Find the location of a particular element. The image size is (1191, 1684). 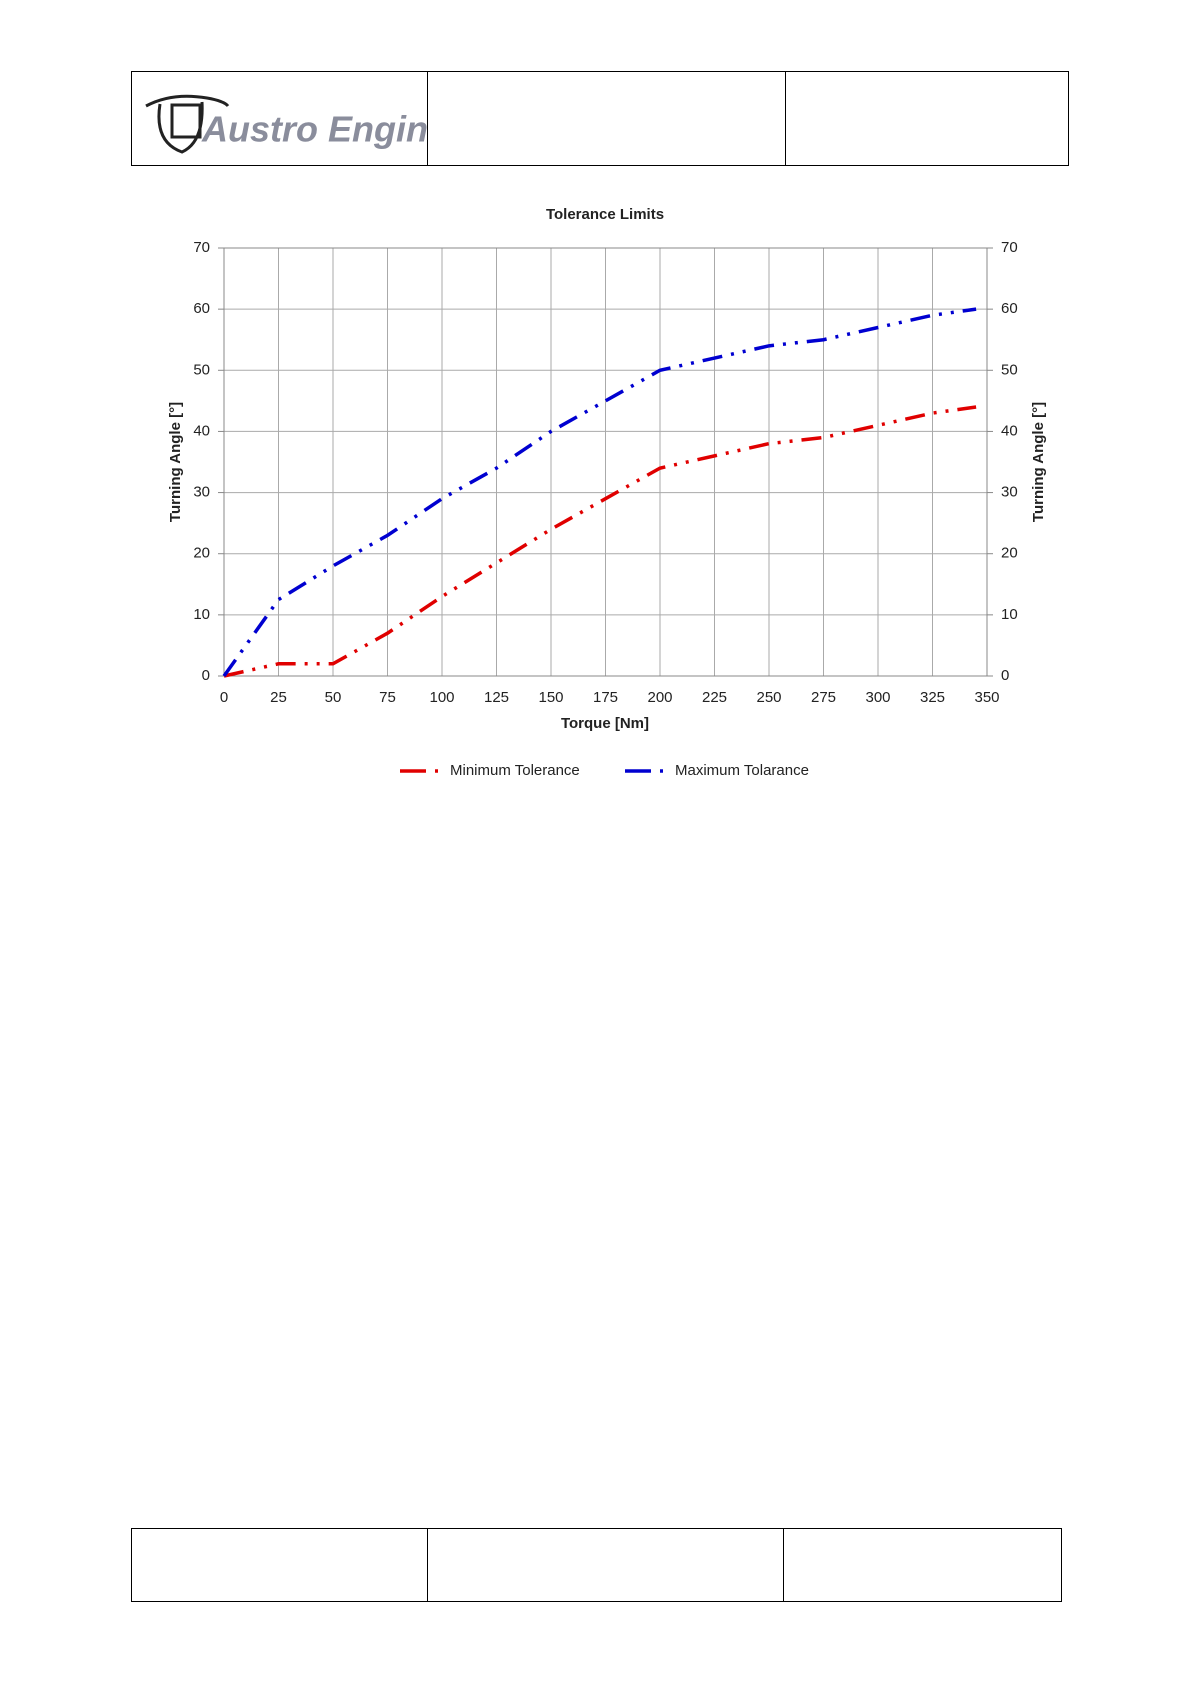

header-table: Austro Engine is located at coordinates (600, 118).